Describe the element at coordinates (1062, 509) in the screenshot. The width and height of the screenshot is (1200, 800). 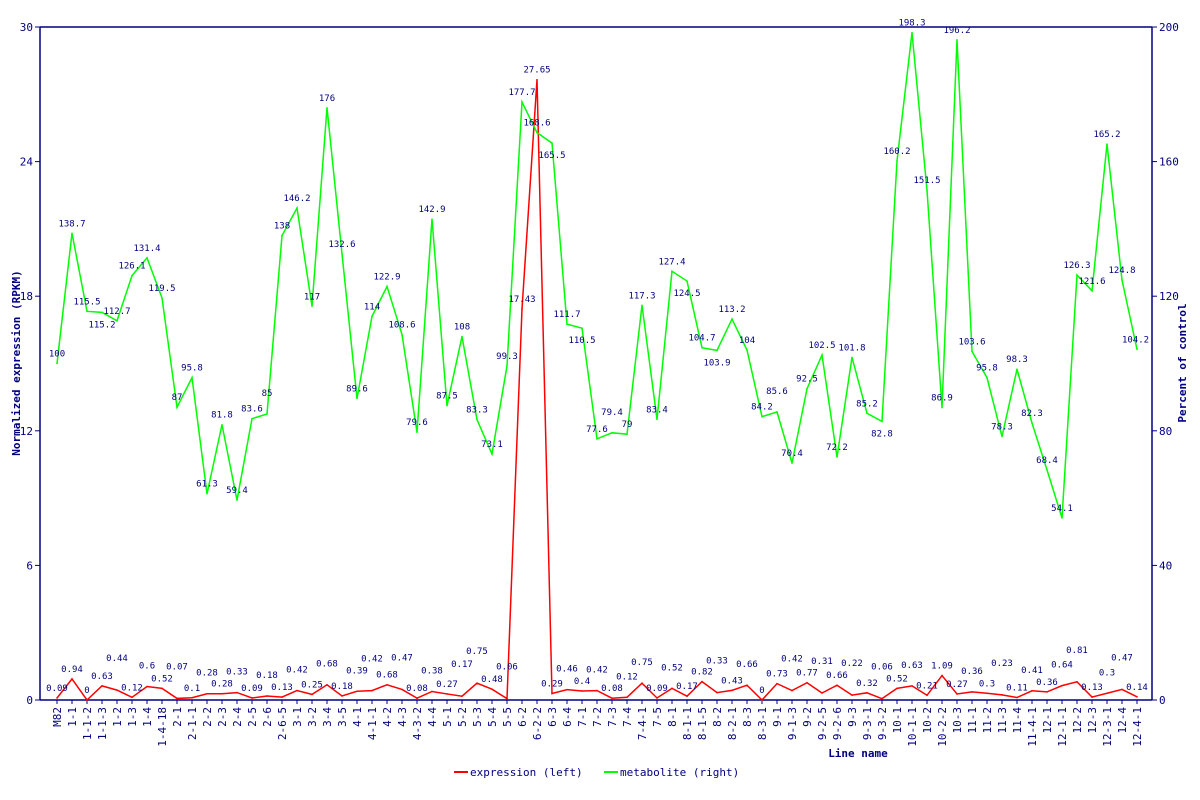
I see `data-label: 54.1` at that location.